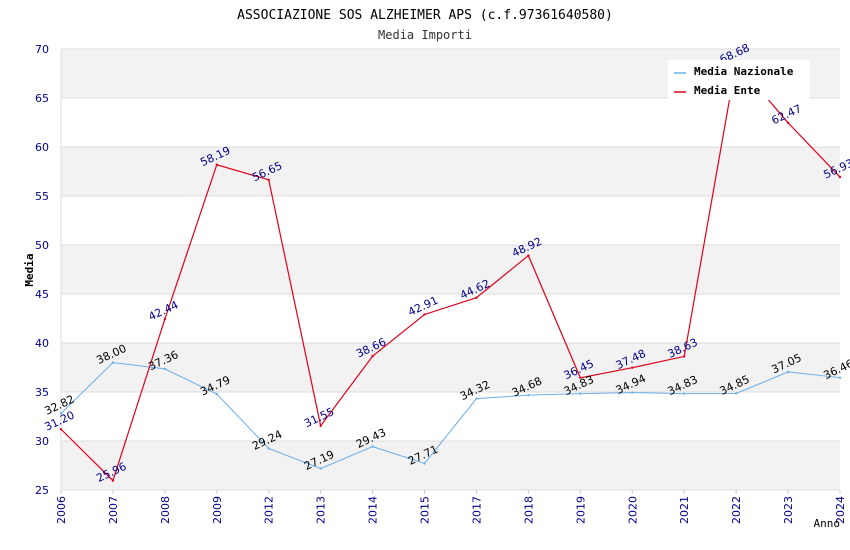 The image size is (850, 550). I want to click on x-tick-label: 2022, so click(736, 510).